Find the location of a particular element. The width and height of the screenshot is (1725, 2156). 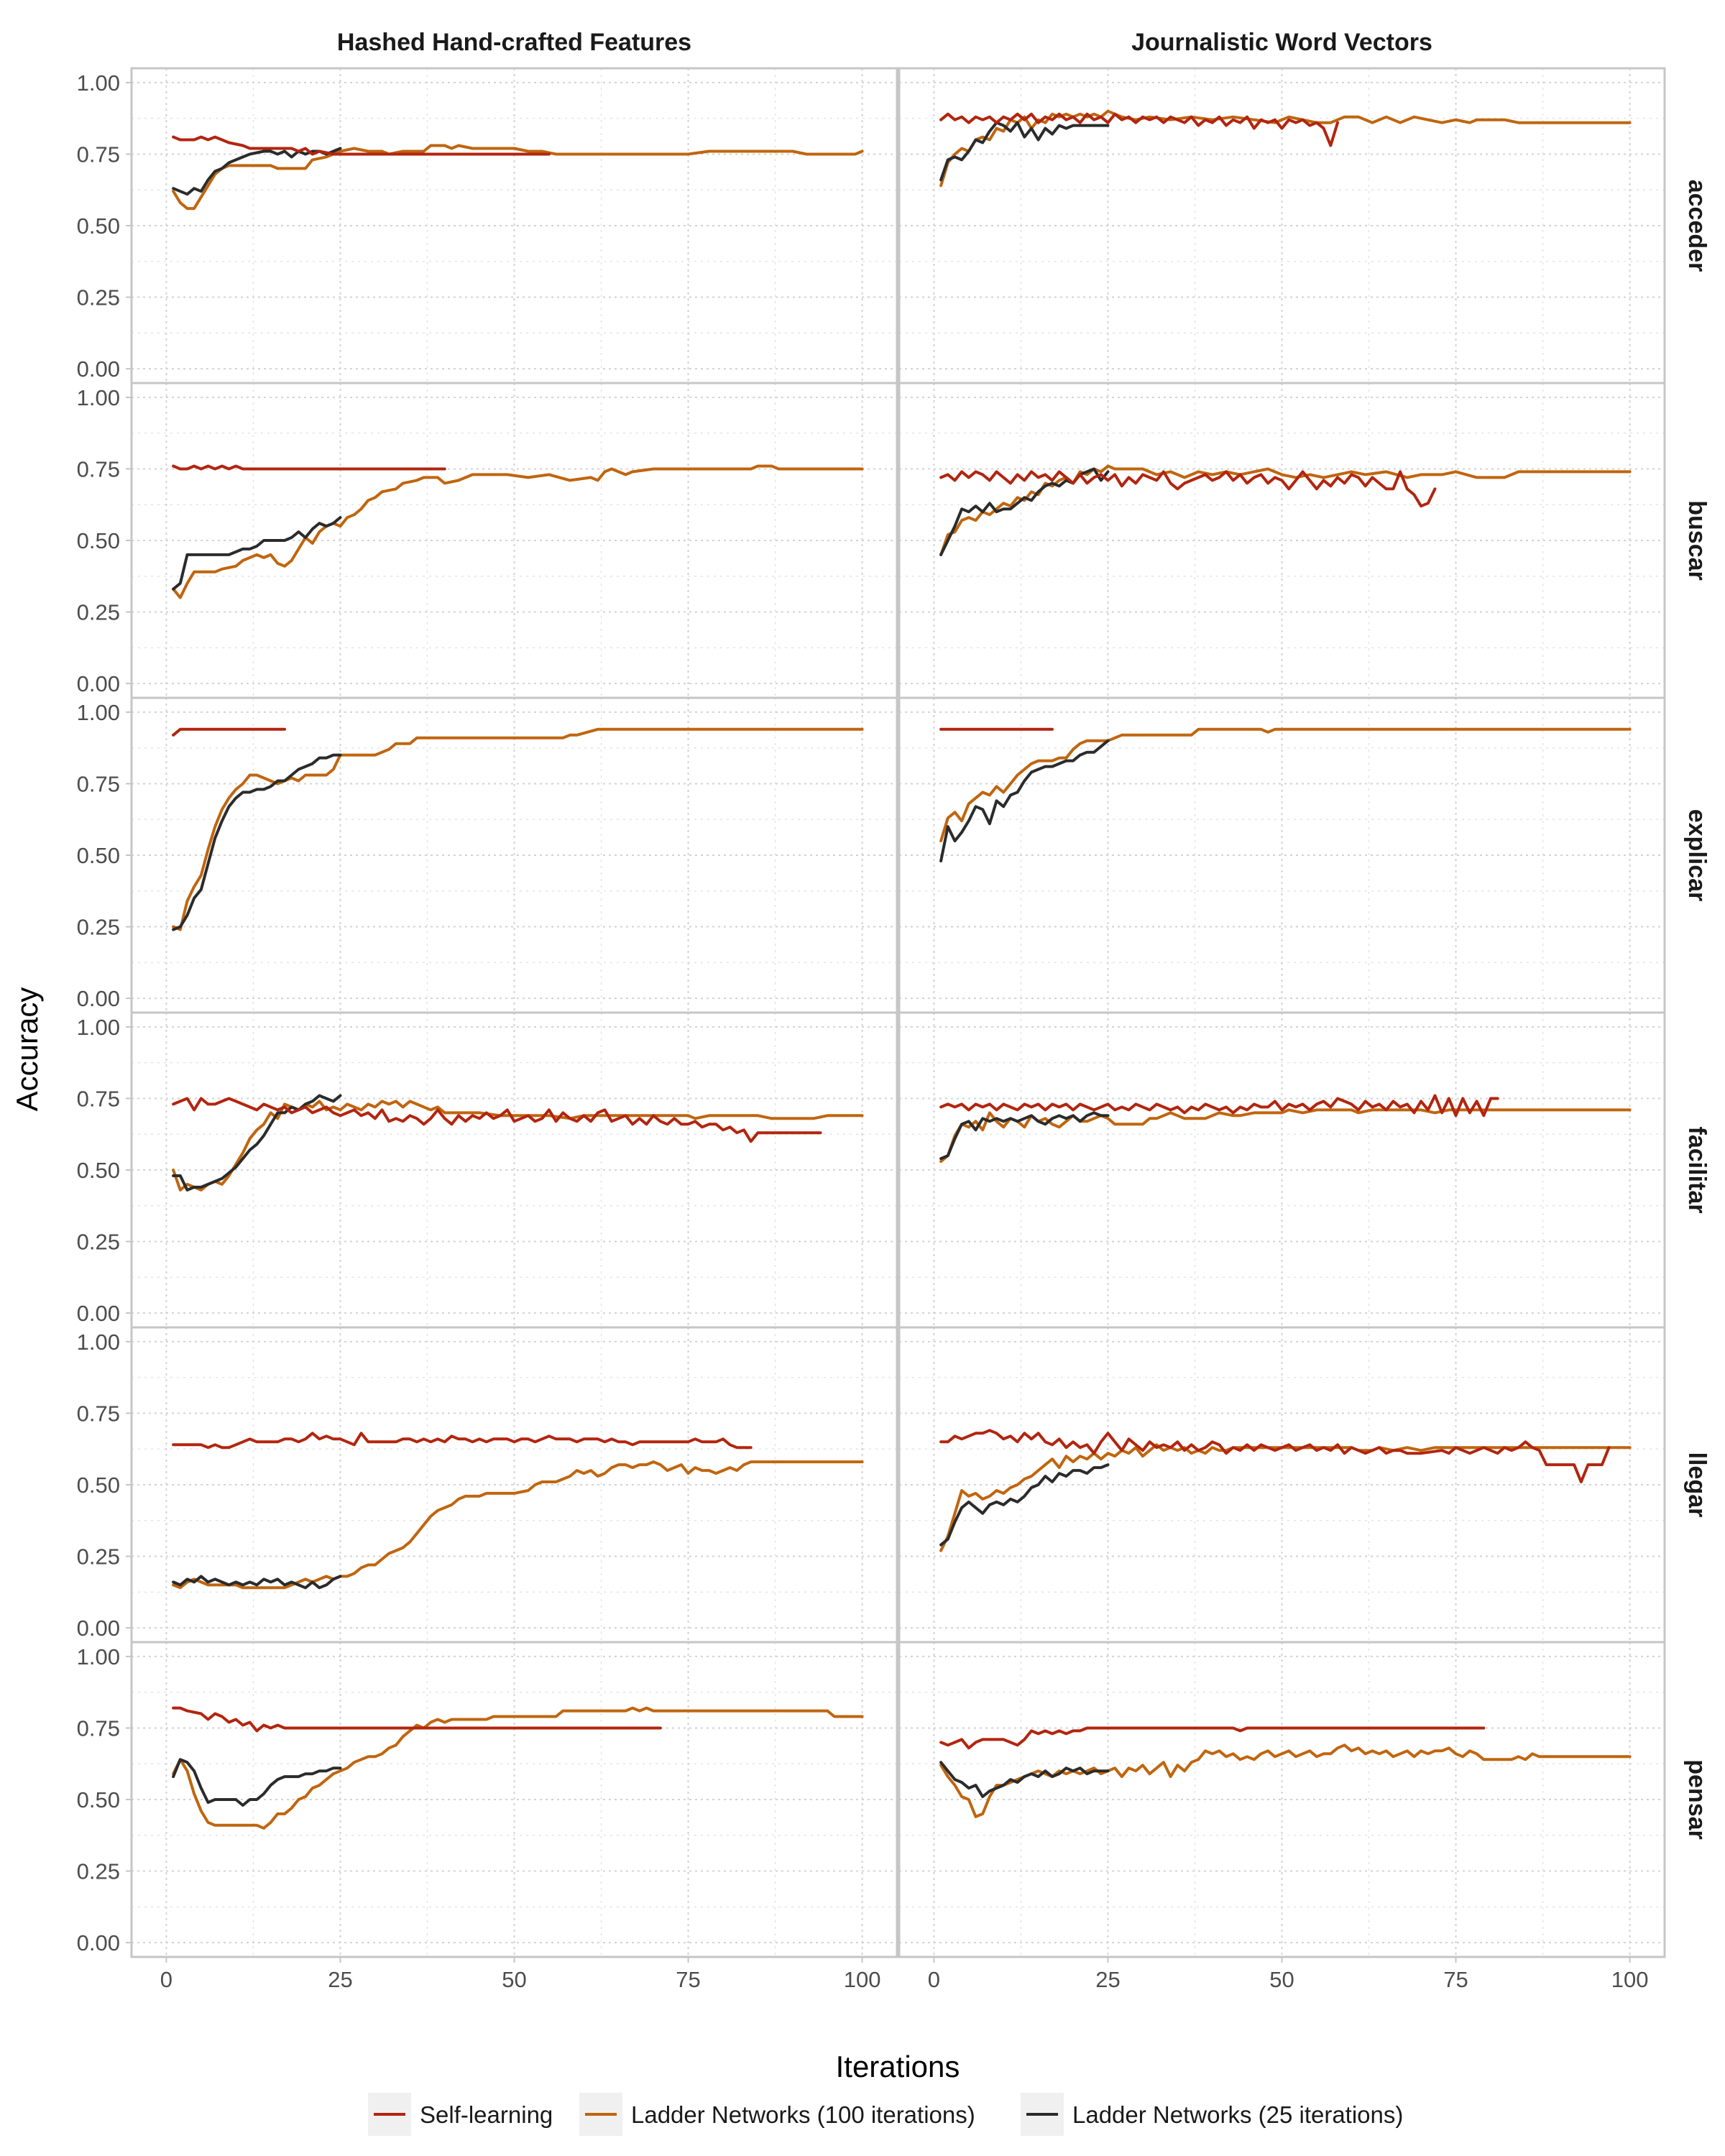

row-title: facilitar is located at coordinates (1697, 1170).